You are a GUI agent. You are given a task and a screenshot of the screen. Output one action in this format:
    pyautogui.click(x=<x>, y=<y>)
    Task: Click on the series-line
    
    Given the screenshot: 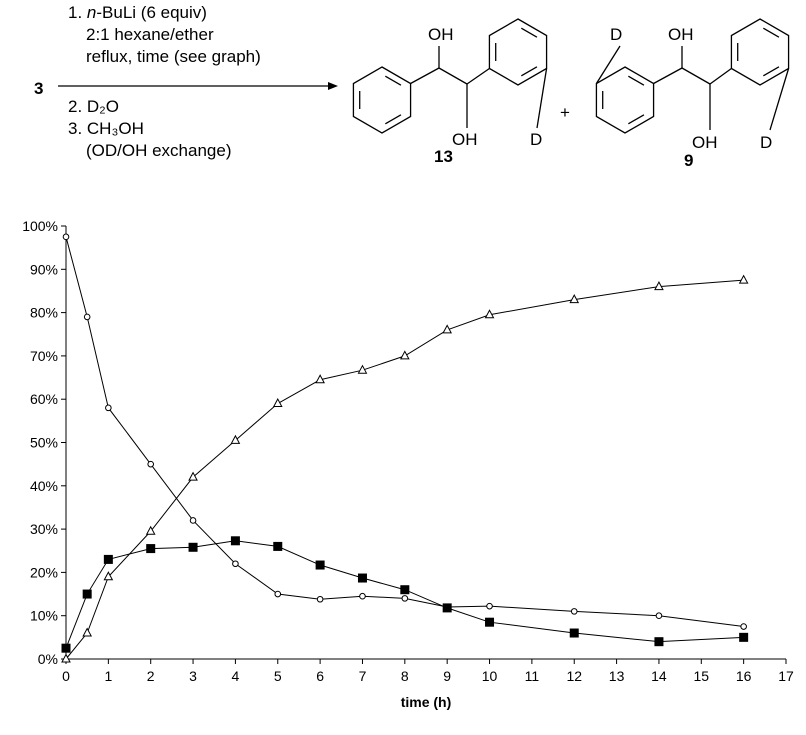 What is the action you would take?
    pyautogui.click(x=404, y=594)
    